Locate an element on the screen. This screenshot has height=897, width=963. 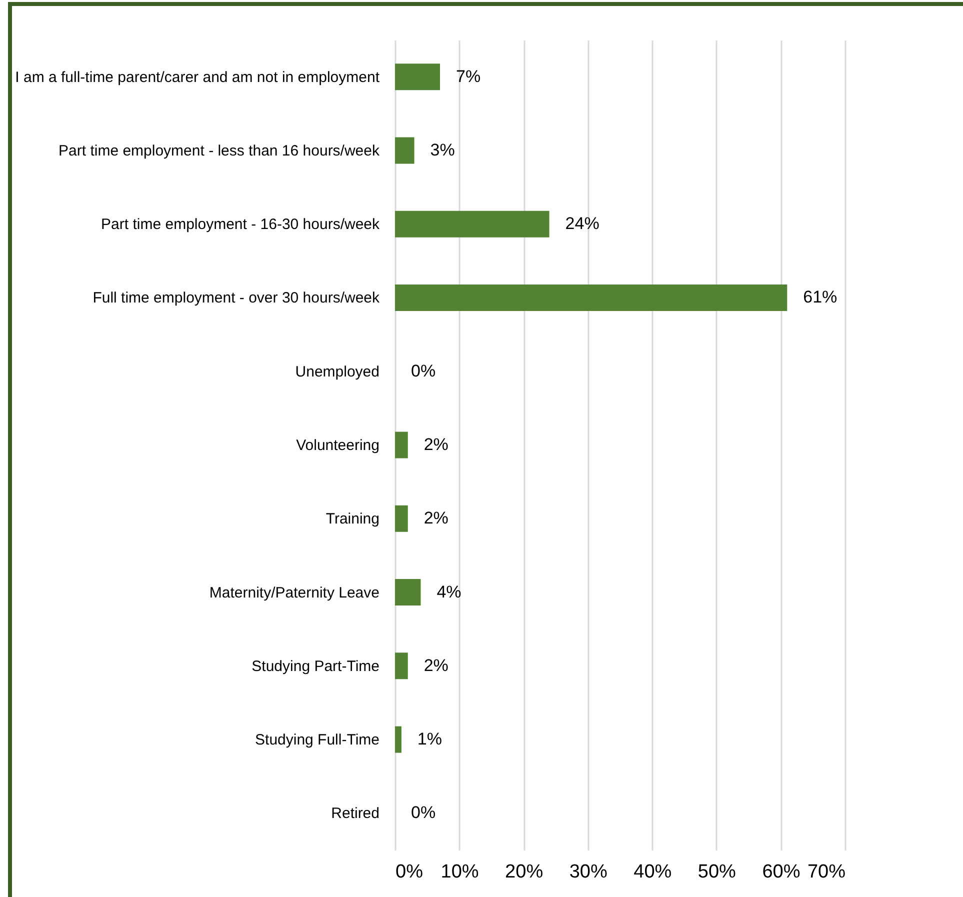
y-tick-label: Full time employment - over 30 hours/week is located at coordinates (236, 298).